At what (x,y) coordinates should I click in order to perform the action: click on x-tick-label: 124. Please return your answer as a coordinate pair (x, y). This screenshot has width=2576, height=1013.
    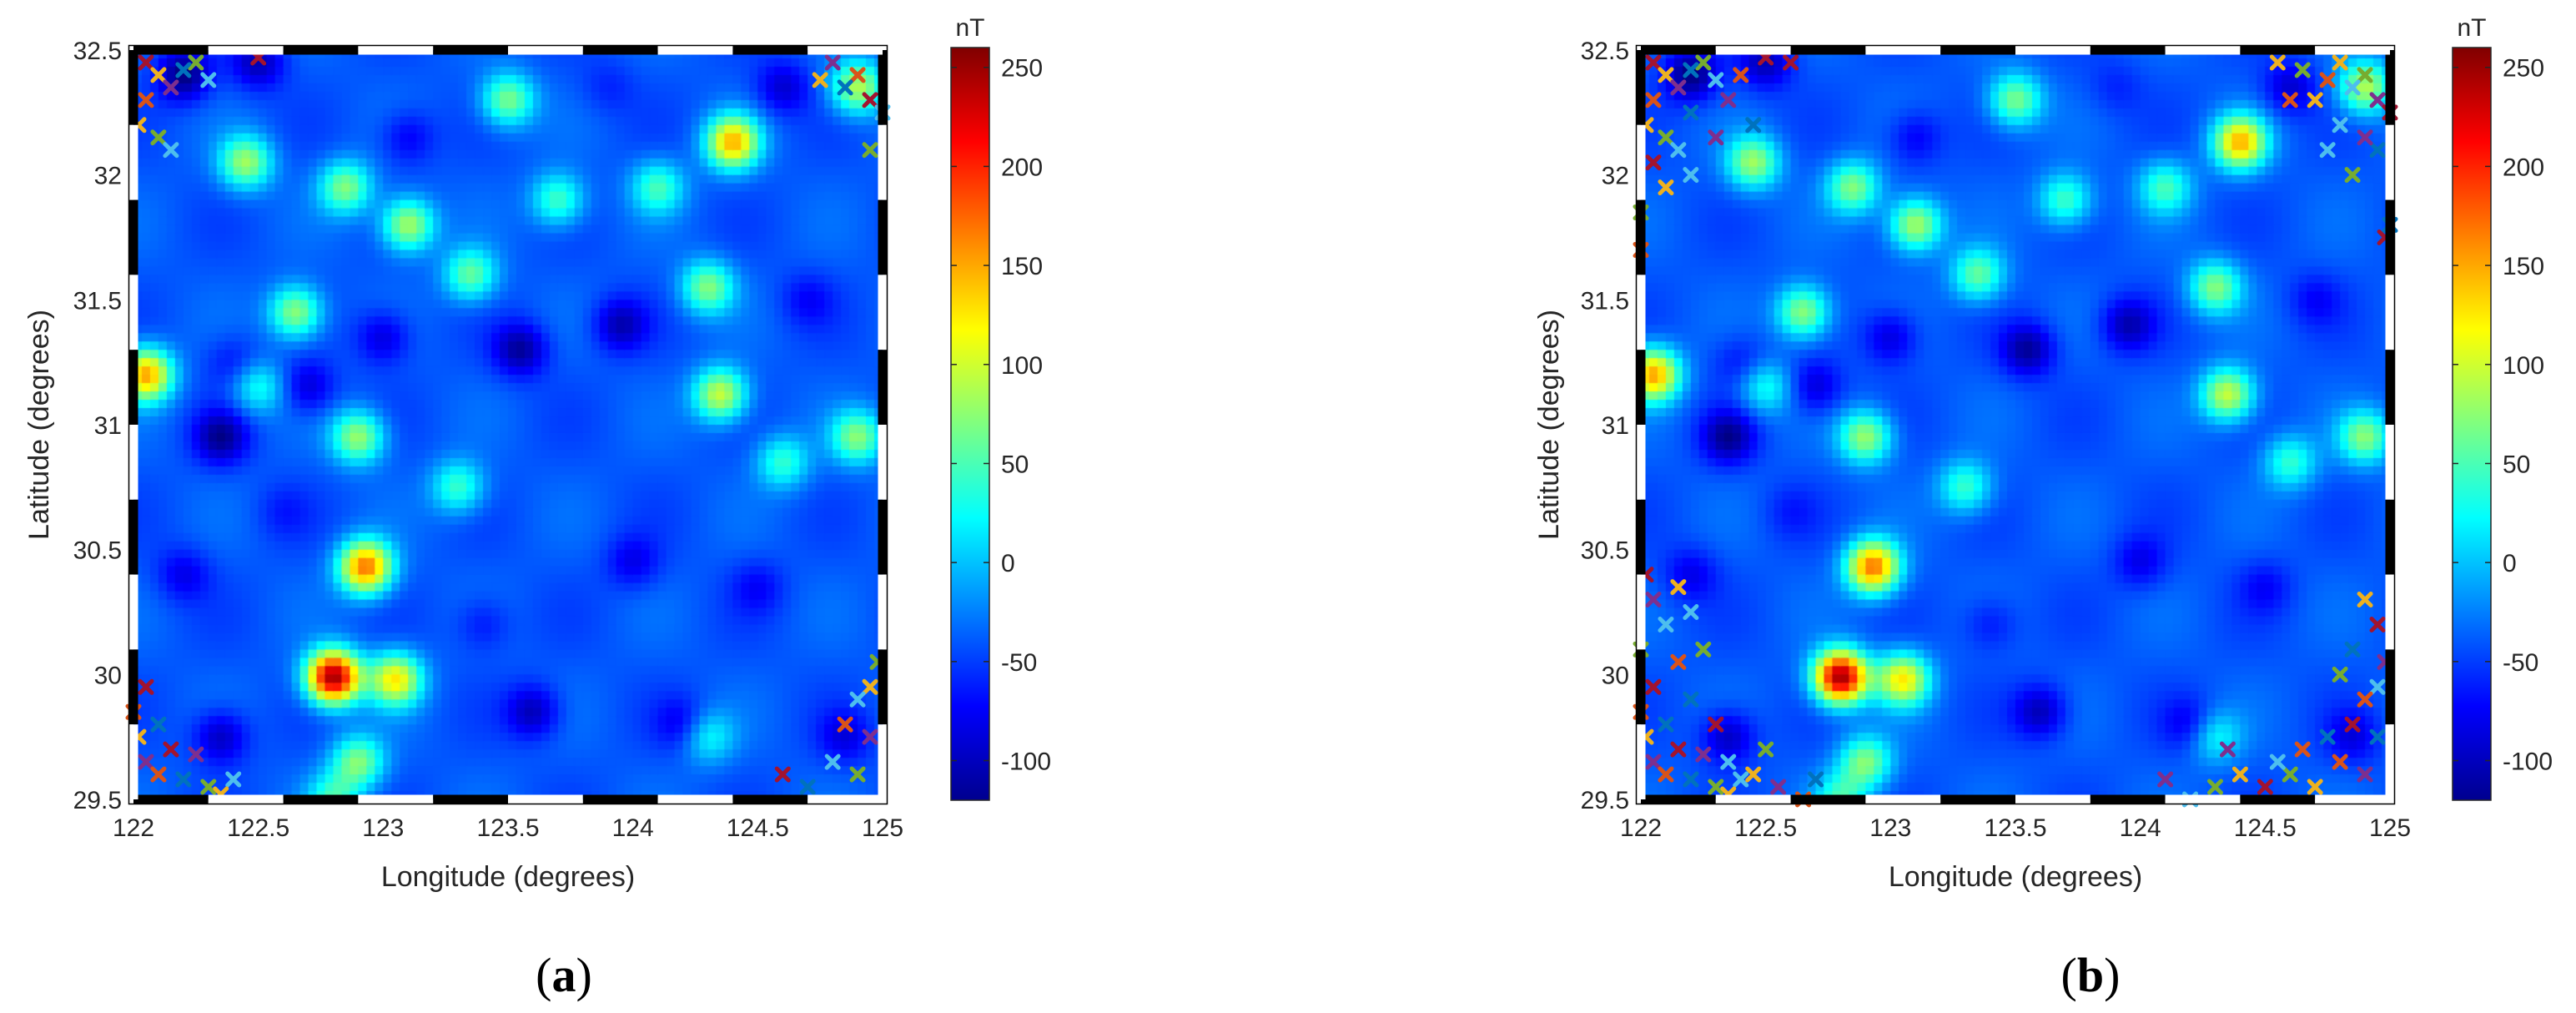
    Looking at the image, I should click on (633, 828).